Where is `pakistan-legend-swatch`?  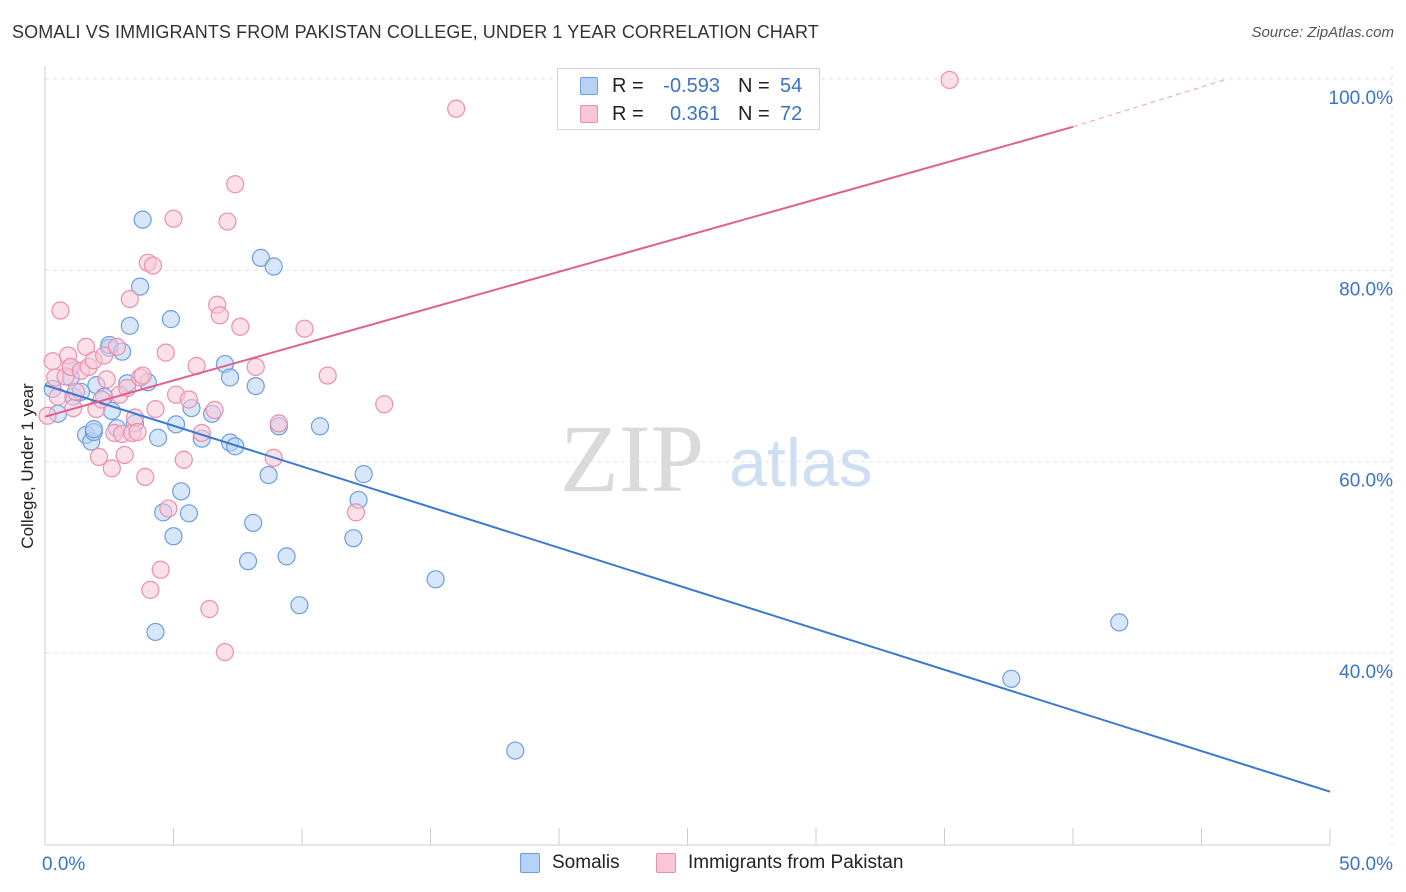 pakistan-legend-swatch is located at coordinates (666, 863).